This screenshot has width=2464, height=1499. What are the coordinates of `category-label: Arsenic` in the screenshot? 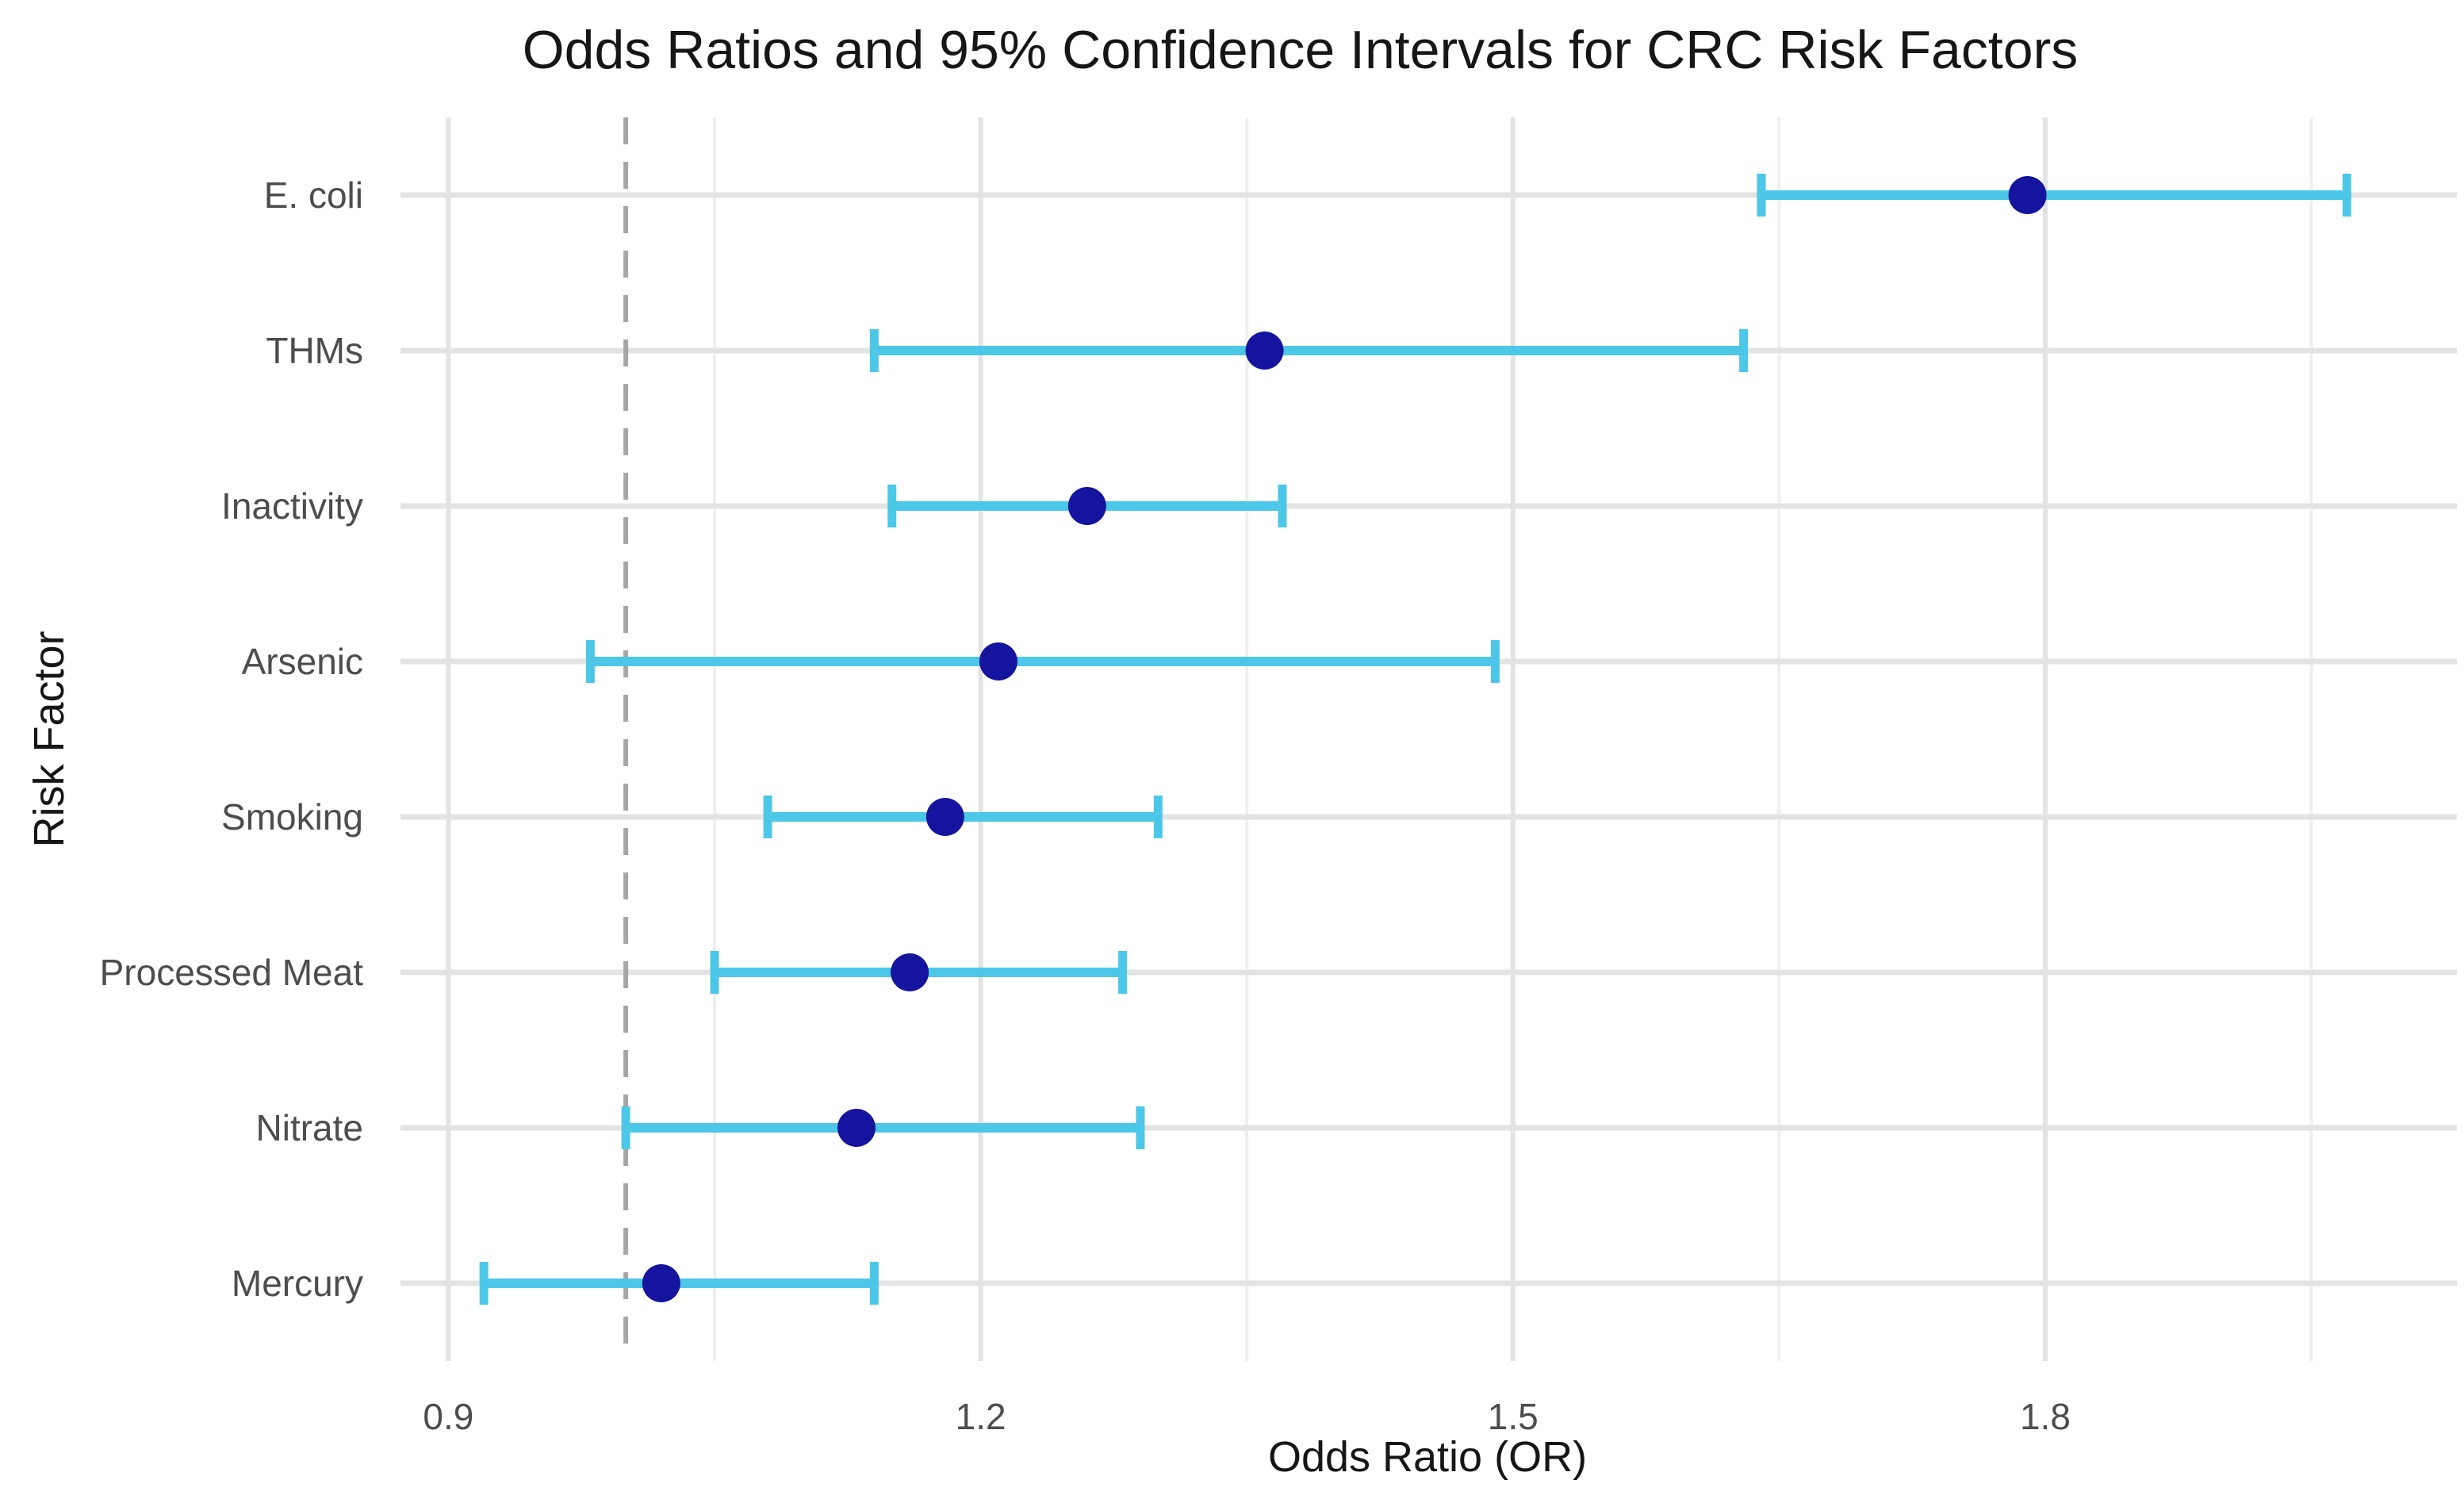 It's located at (302, 661).